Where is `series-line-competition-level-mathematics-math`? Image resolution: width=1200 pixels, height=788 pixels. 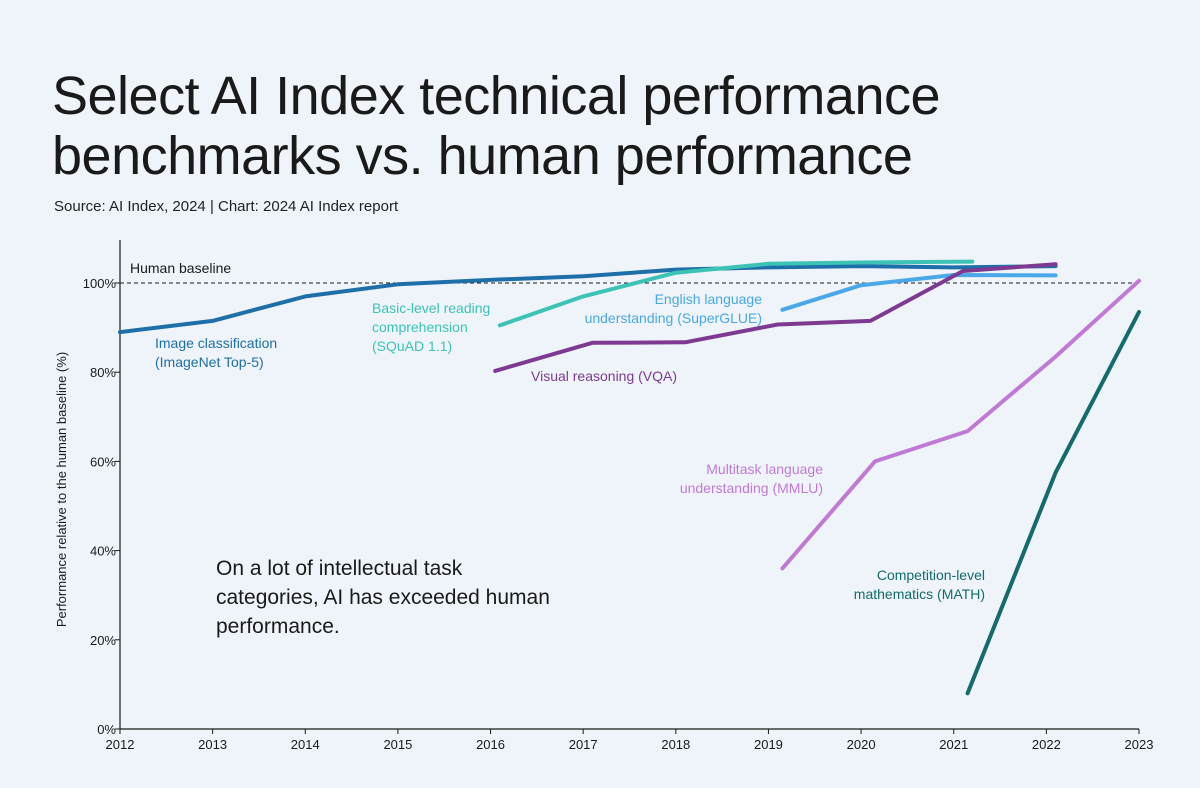
series-line-competition-level-mathematics-math is located at coordinates (1053, 503).